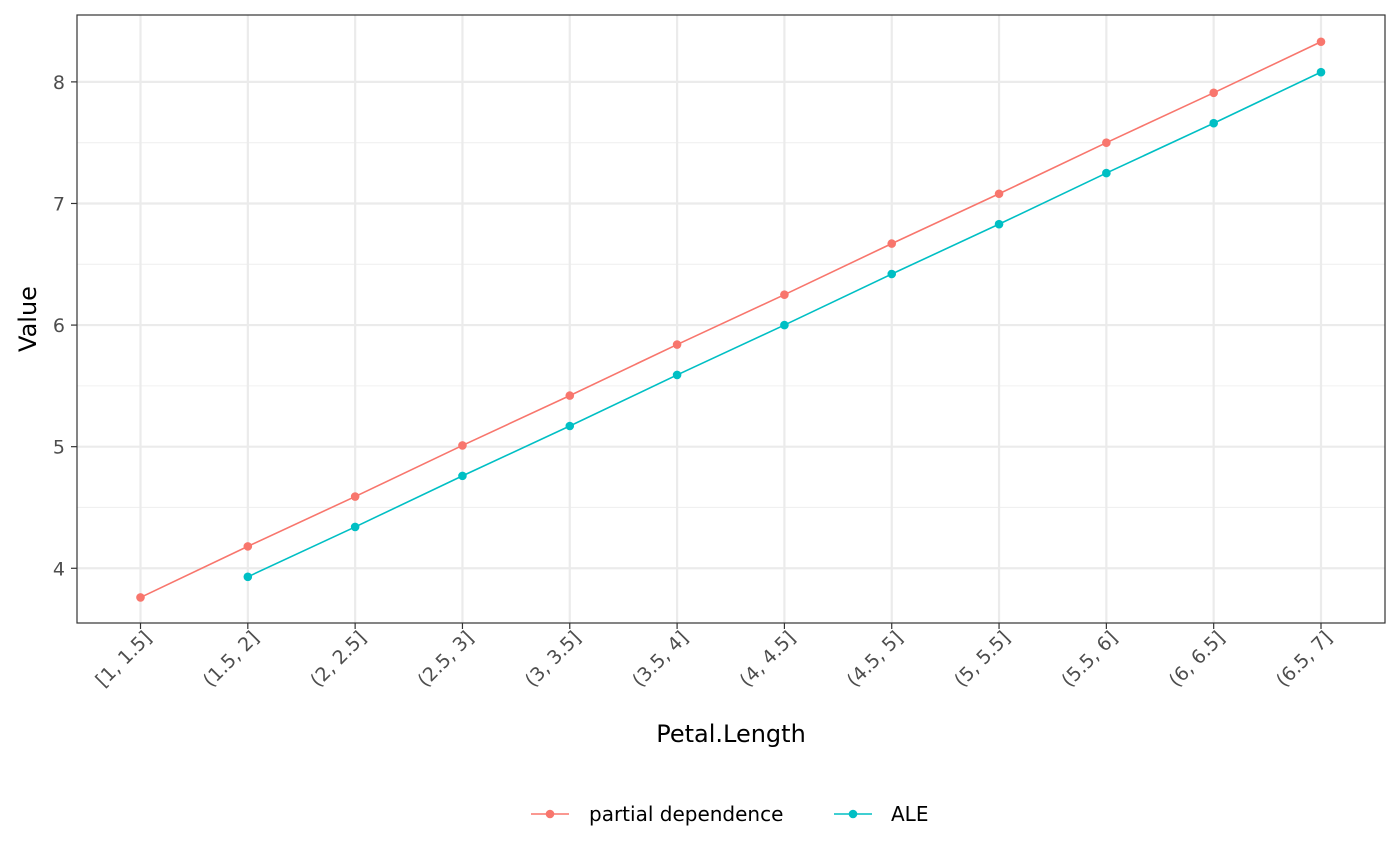 This screenshot has height=866, width=1400. Describe the element at coordinates (124, 659) in the screenshot. I see `x-tick-label: [1, 1.5]` at that location.